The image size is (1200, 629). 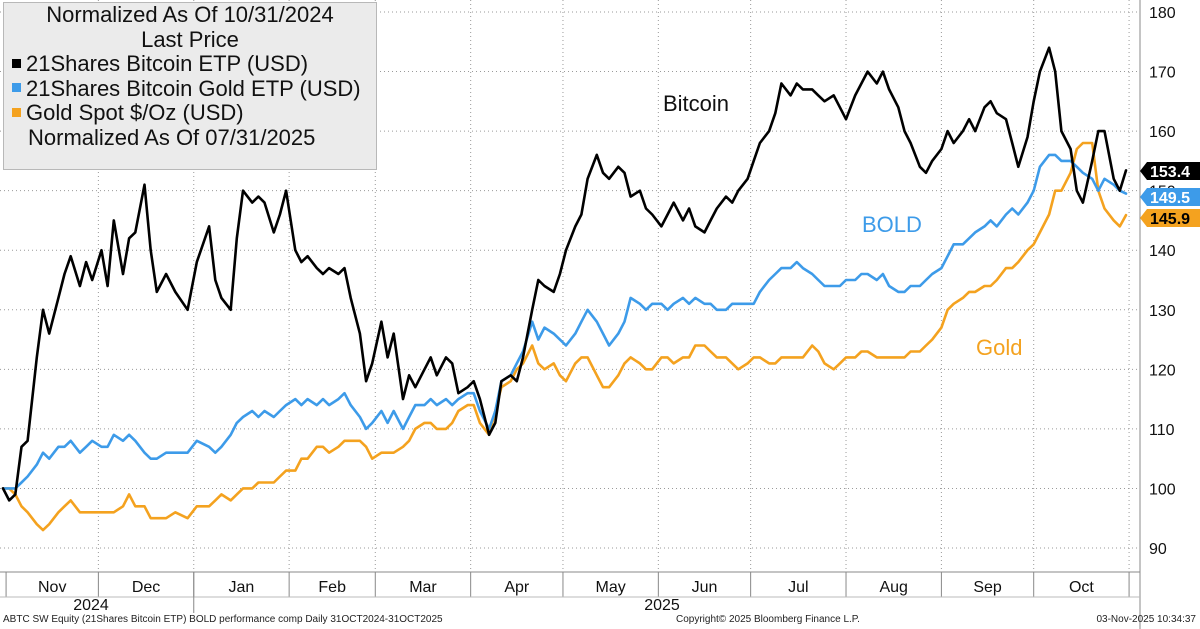 I want to click on x-tick-label-apr: Apr, so click(x=517, y=587).